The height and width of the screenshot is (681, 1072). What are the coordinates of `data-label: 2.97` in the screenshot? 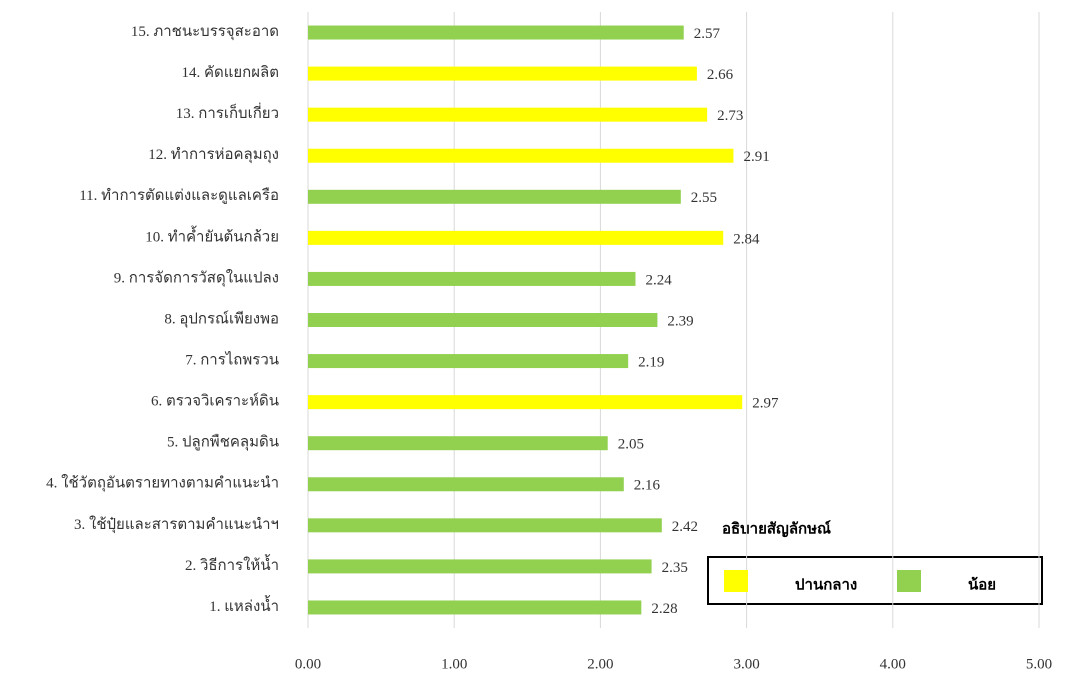 It's located at (765, 404).